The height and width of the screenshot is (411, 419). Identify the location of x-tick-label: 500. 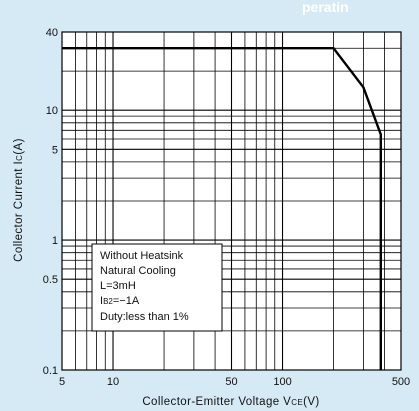
(401, 382).